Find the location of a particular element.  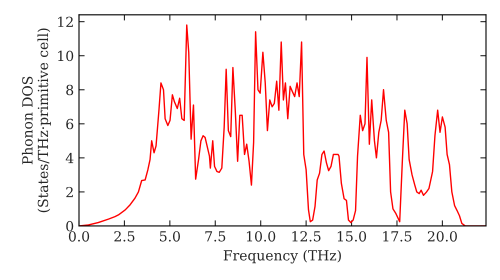

x-tick-label: 12.5 is located at coordinates (306, 236).